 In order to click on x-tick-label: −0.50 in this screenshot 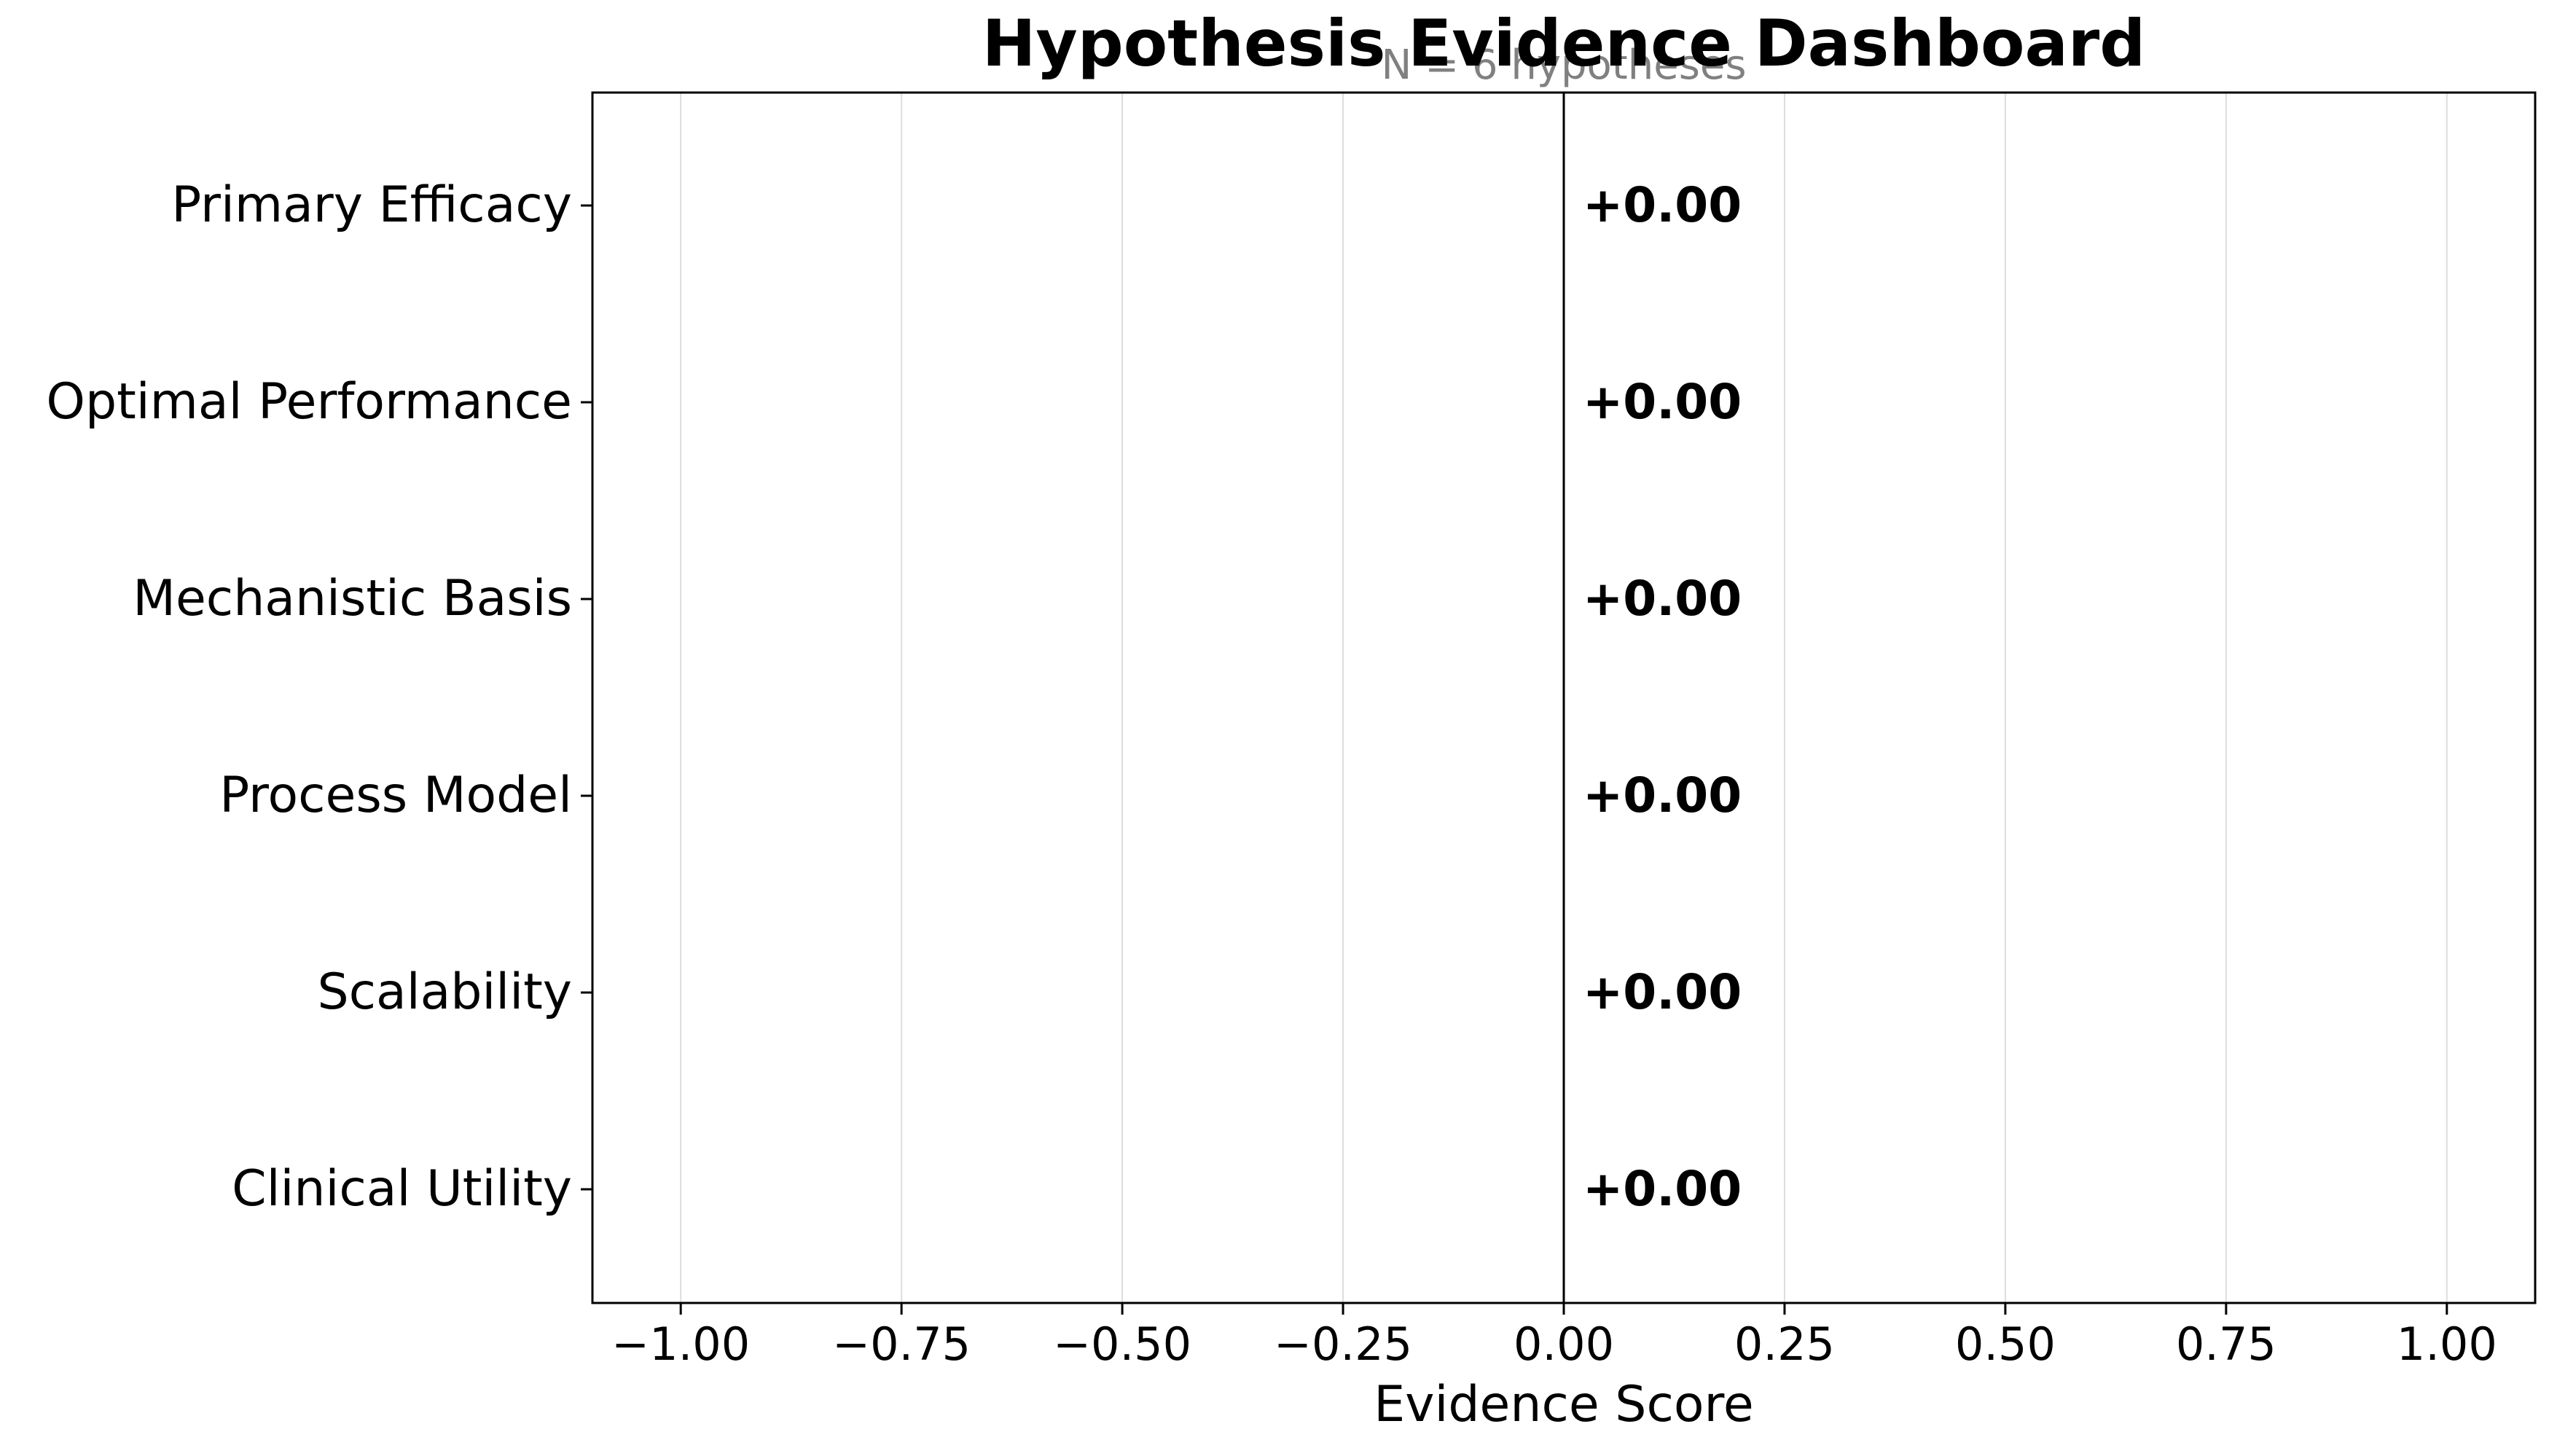, I will do `click(1122, 1344)`.